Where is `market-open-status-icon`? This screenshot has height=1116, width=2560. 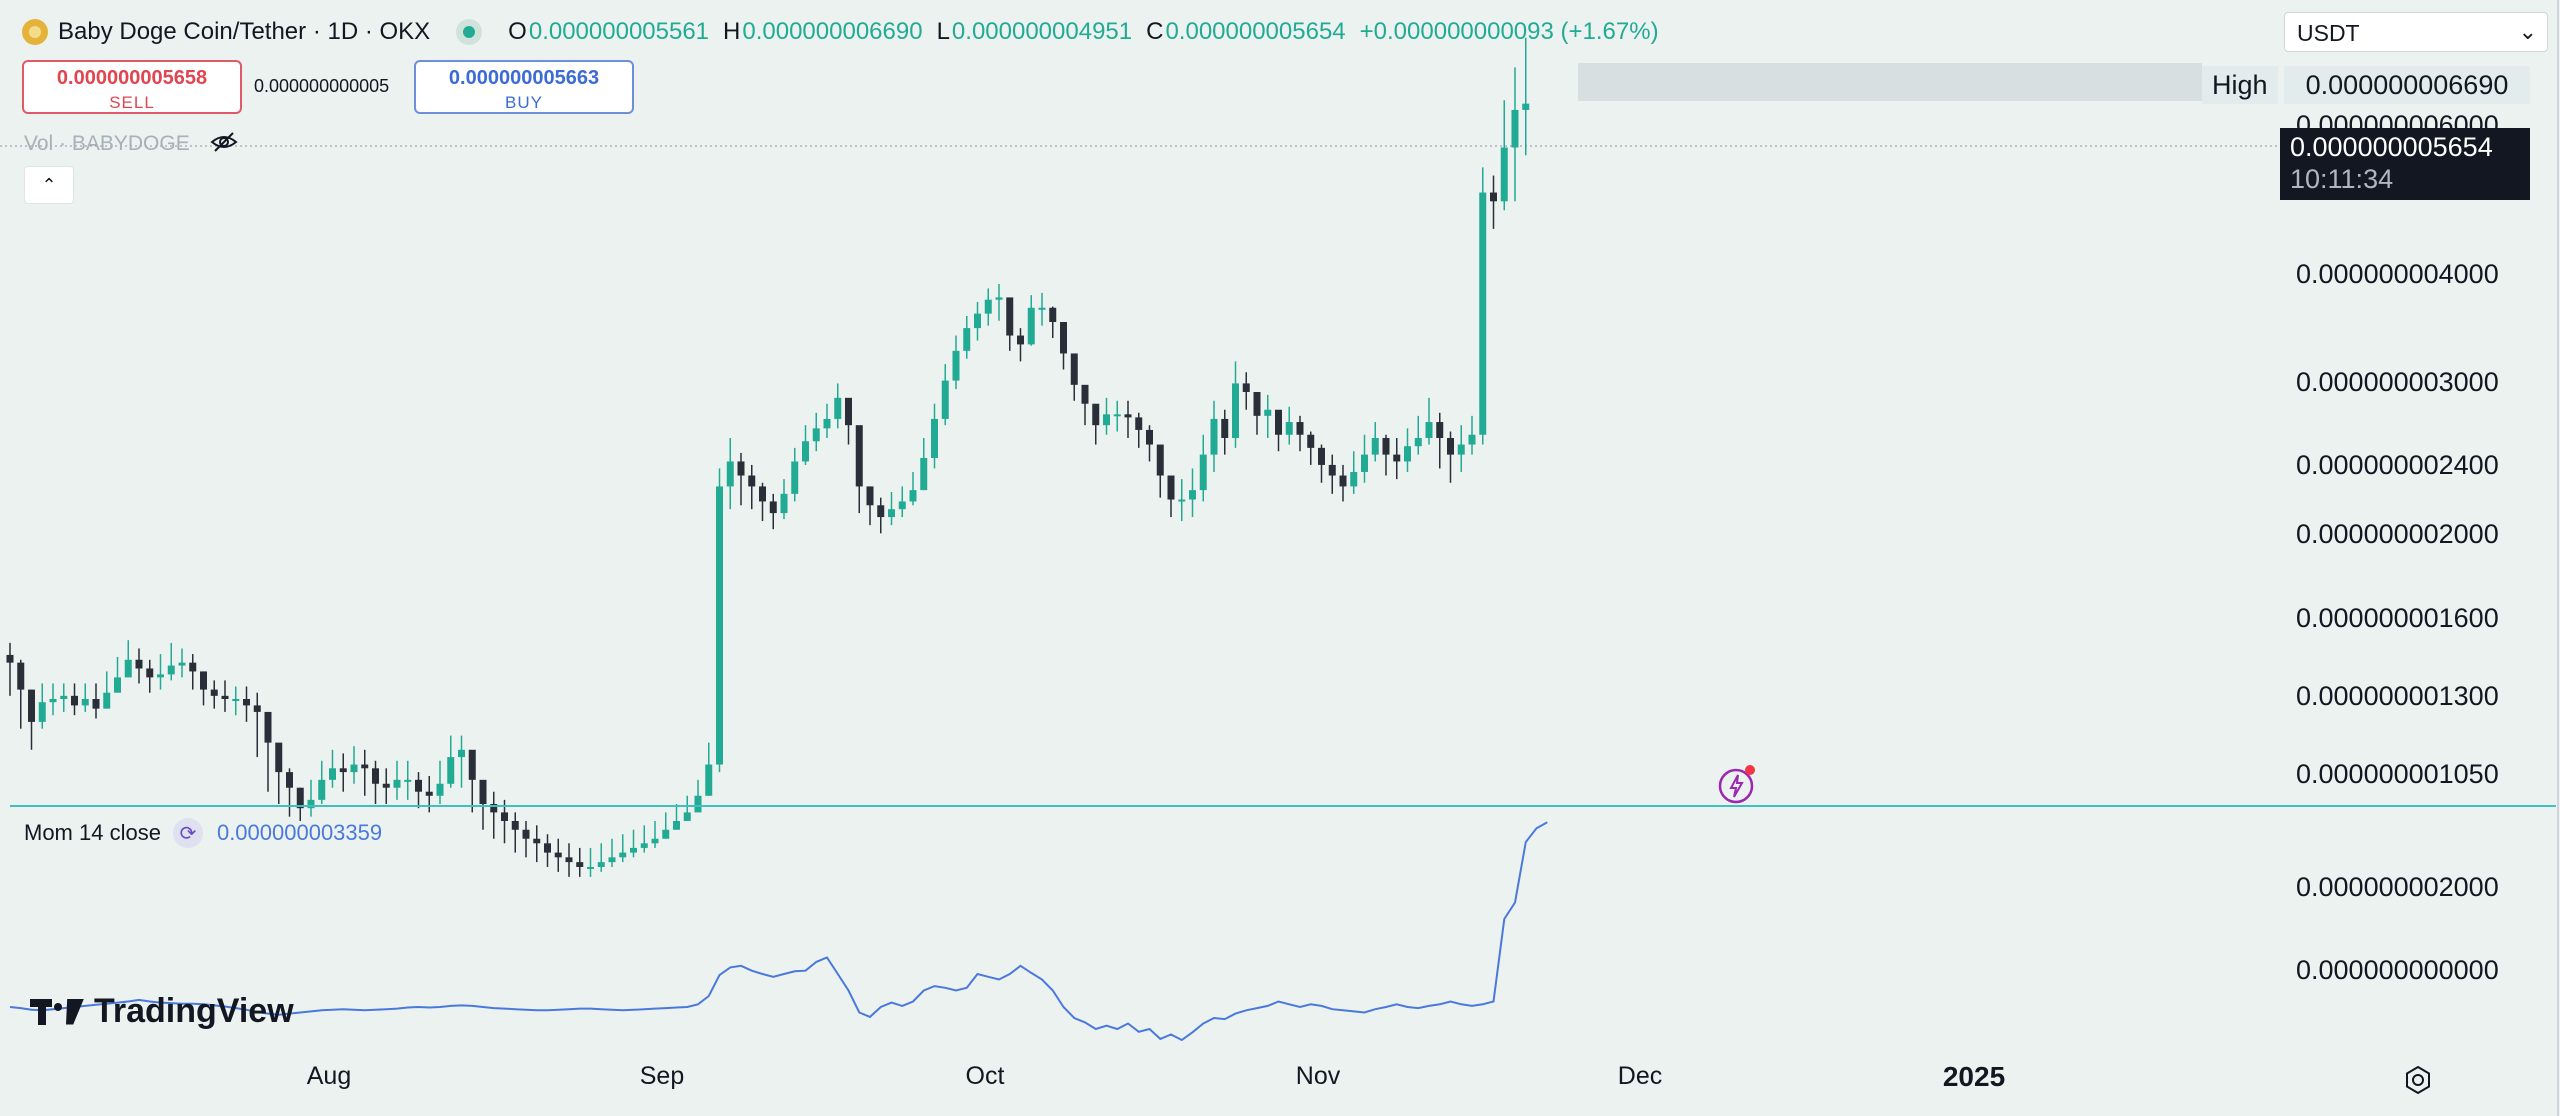
market-open-status-icon is located at coordinates (469, 32).